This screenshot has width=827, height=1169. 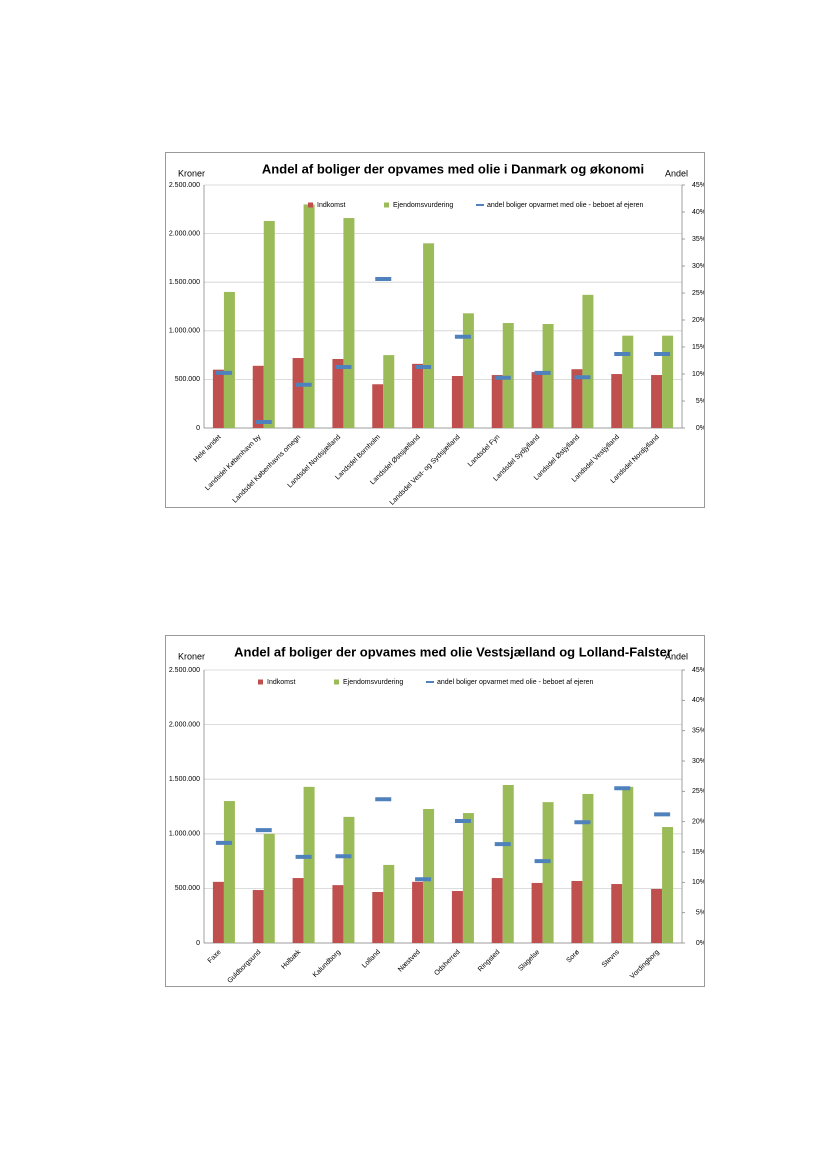 What do you see at coordinates (267, 469) in the screenshot?
I see `x-tick-label: Landsdel Københavns omegn` at bounding box center [267, 469].